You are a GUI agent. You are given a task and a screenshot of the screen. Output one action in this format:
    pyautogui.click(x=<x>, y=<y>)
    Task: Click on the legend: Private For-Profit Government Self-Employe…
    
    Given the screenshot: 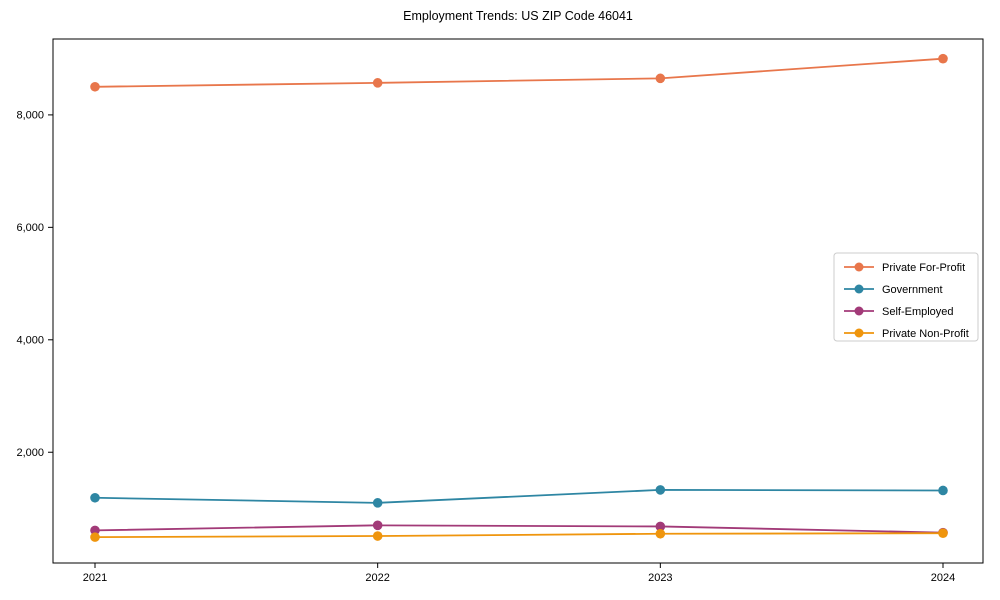 What is the action you would take?
    pyautogui.click(x=906, y=297)
    